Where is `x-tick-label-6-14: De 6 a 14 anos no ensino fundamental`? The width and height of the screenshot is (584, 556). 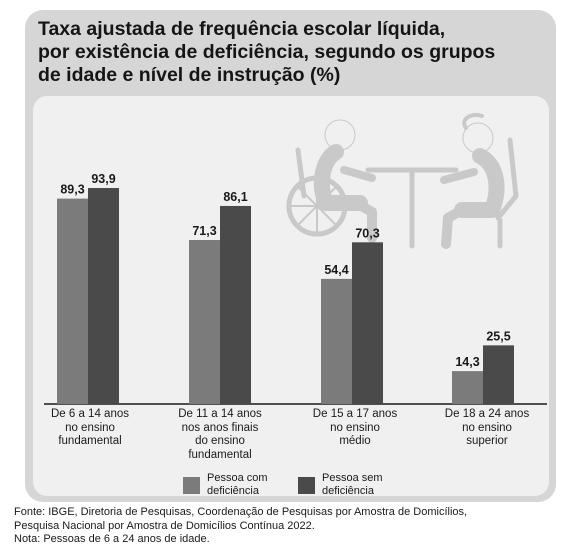
x-tick-label-6-14: De 6 a 14 anos no ensino fundamental is located at coordinates (90, 428).